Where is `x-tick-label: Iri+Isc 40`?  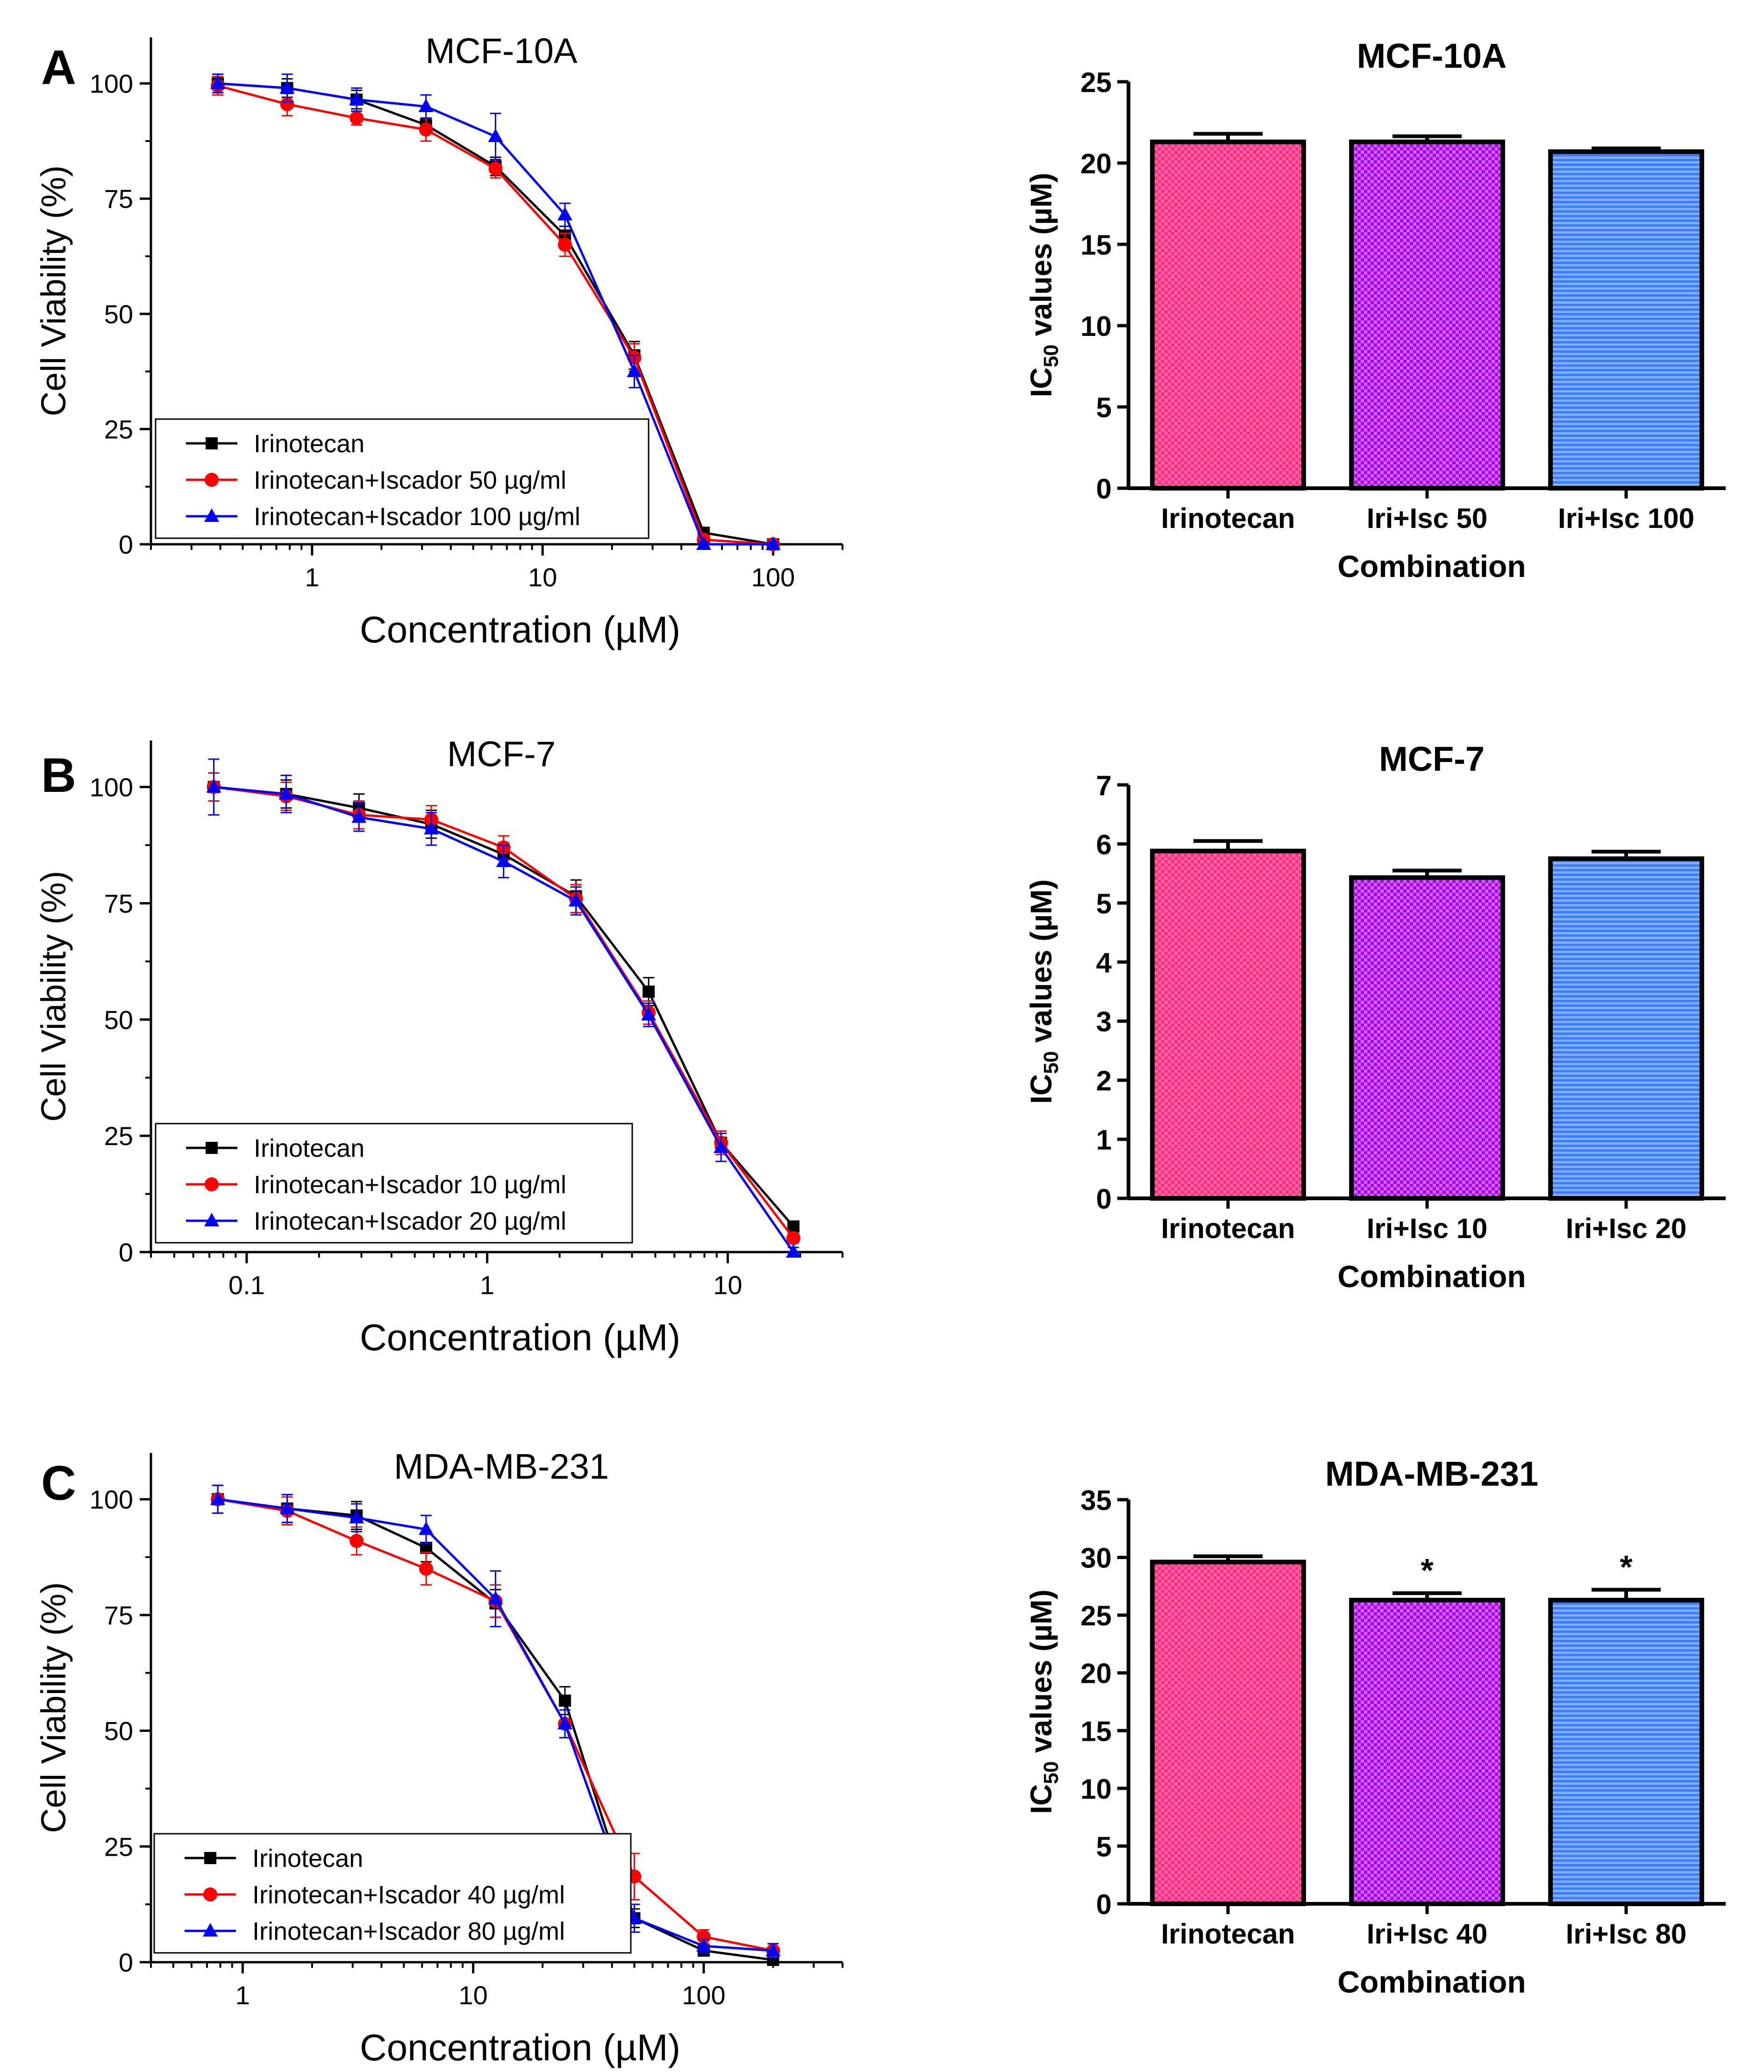 x-tick-label: Iri+Isc 40 is located at coordinates (1428, 1934).